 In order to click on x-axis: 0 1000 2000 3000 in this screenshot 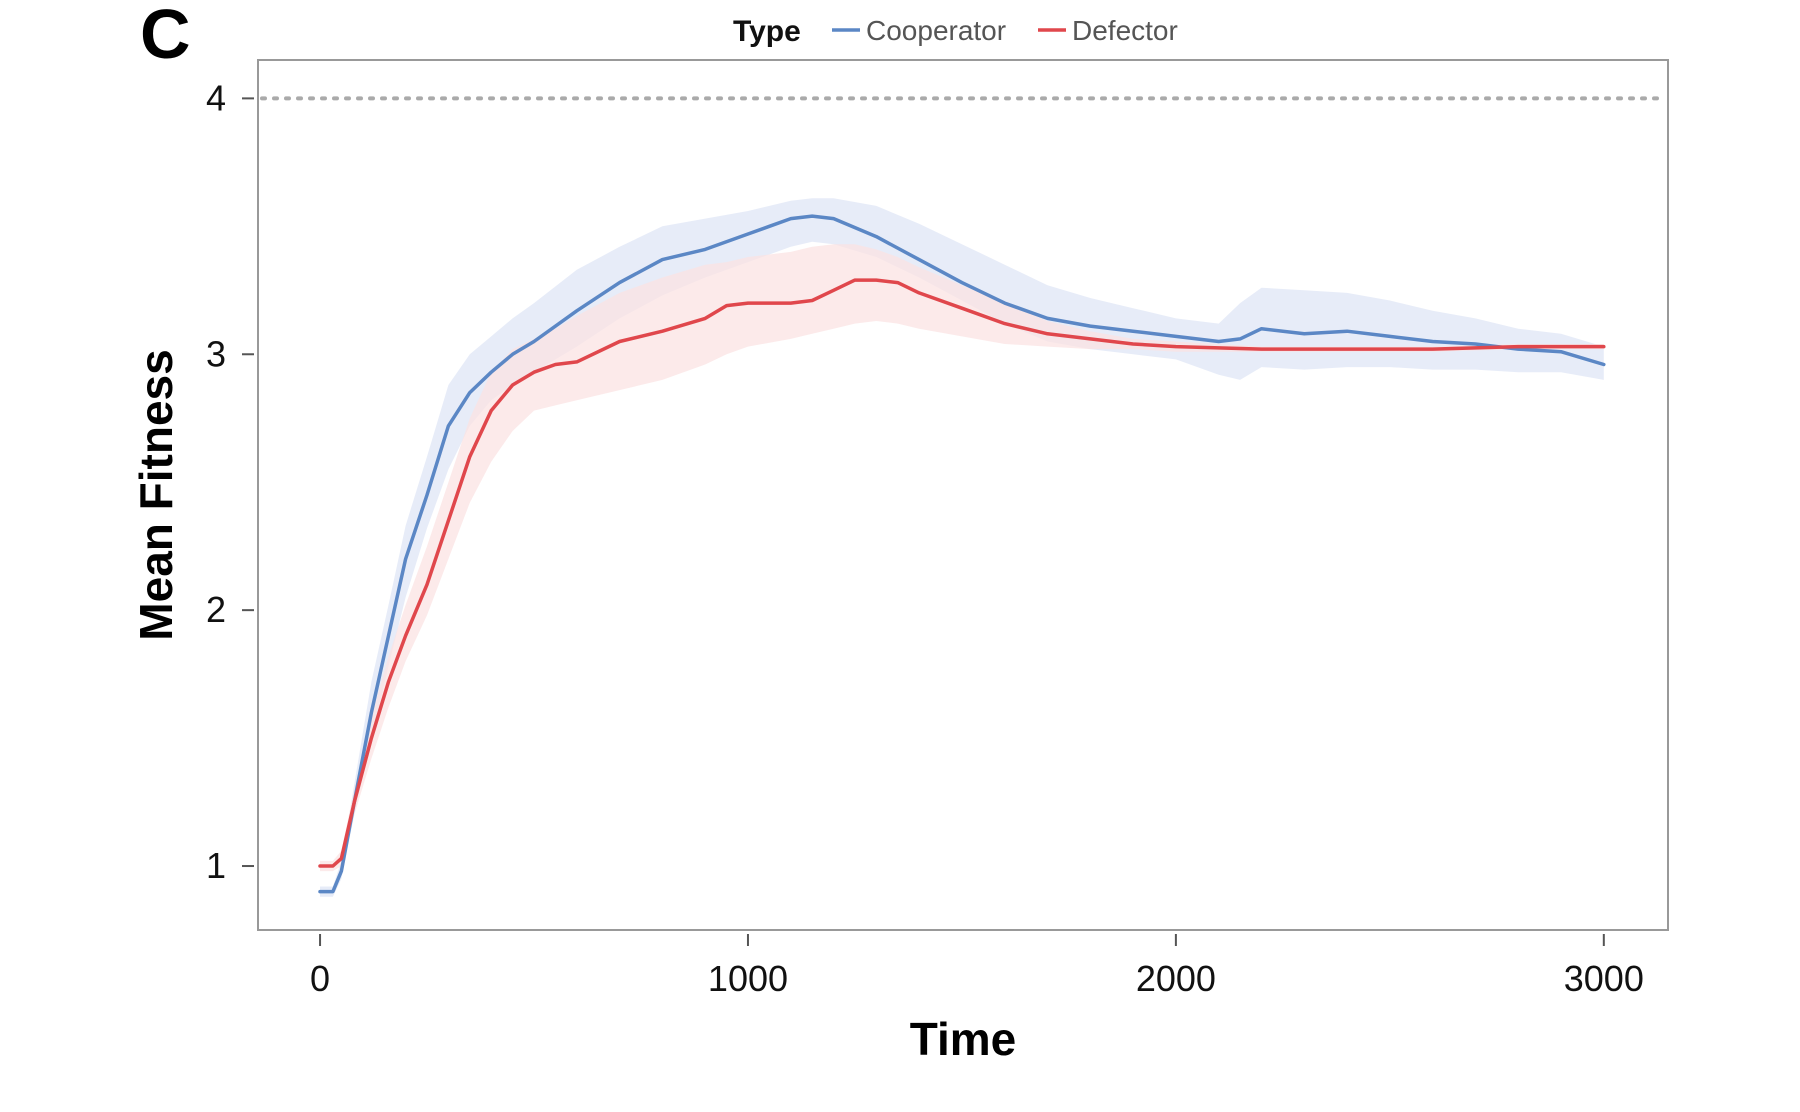, I will do `click(977, 966)`.